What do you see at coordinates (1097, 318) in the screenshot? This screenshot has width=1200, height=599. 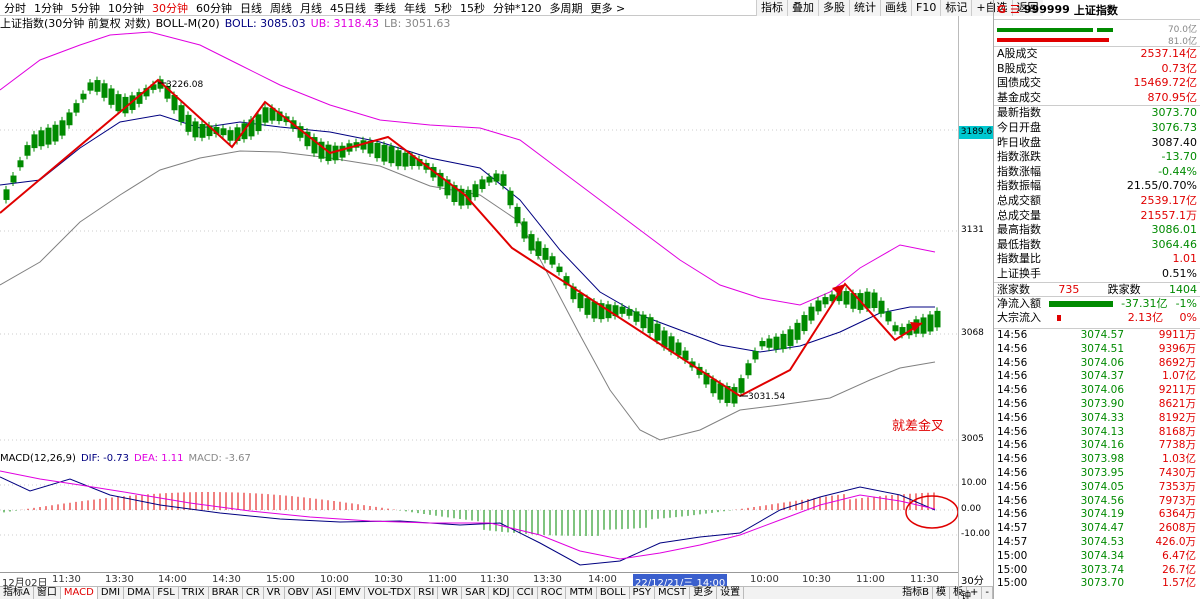 I see `blockflow-row: 大宗流入 2.13亿 0%` at bounding box center [1097, 318].